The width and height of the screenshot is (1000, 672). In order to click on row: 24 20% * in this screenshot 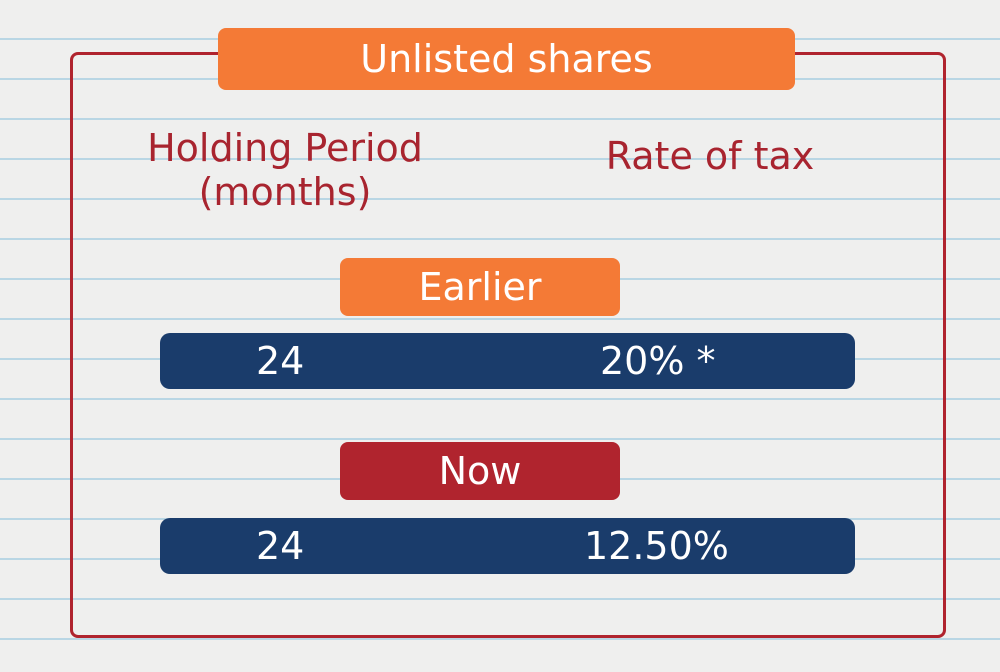, I will do `click(507, 361)`.